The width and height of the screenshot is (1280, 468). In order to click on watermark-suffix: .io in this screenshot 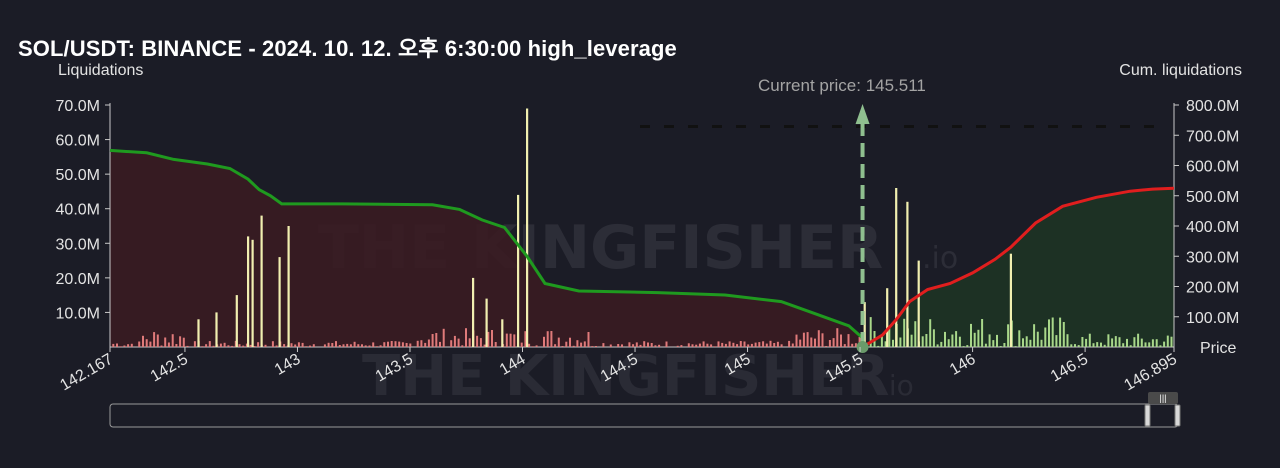, I will do `click(940, 258)`.